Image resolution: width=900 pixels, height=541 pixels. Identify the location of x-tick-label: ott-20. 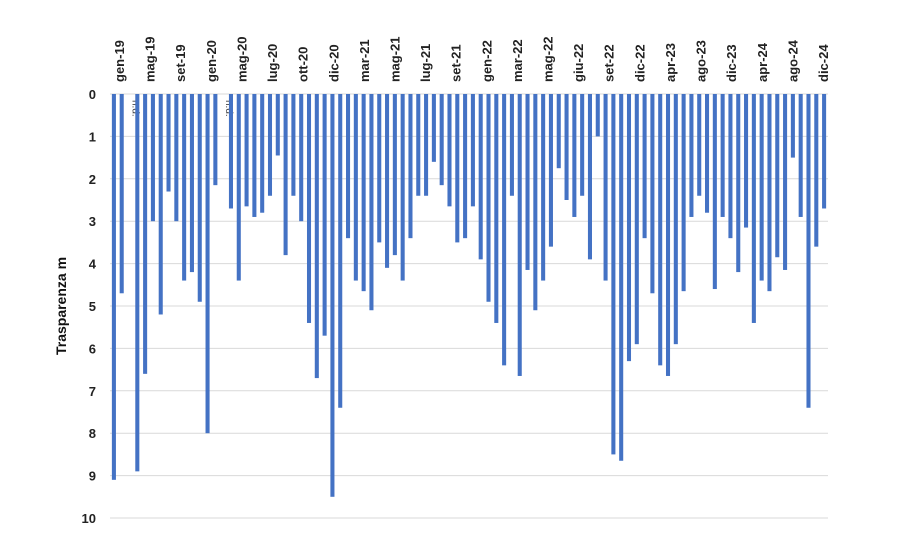
(303, 64).